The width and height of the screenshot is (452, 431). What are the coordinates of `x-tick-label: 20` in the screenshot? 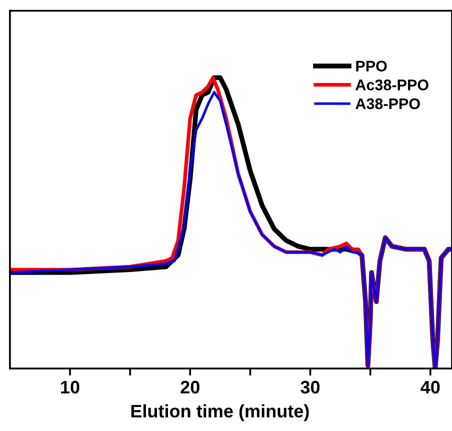 It's located at (190, 387).